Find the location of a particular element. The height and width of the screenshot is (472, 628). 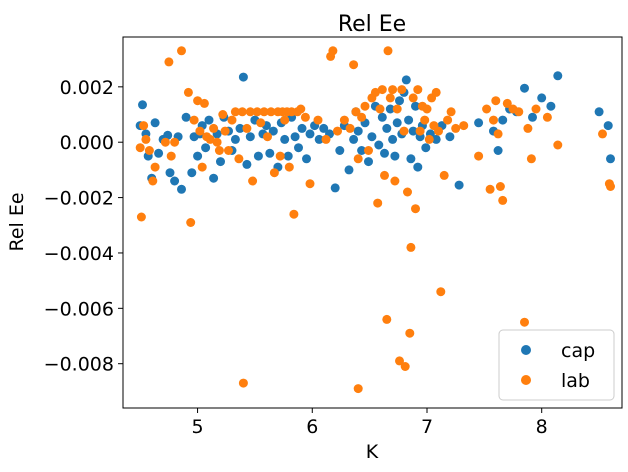

legend-box is located at coordinates (556, 365).